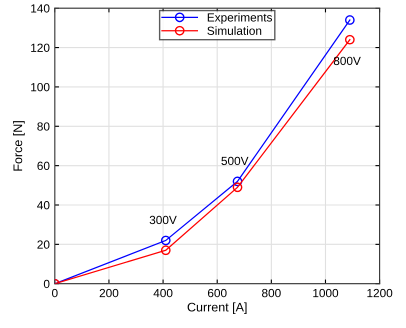 The width and height of the screenshot is (406, 328). What do you see at coordinates (163, 293) in the screenshot?
I see `x-tick-label: 400` at bounding box center [163, 293].